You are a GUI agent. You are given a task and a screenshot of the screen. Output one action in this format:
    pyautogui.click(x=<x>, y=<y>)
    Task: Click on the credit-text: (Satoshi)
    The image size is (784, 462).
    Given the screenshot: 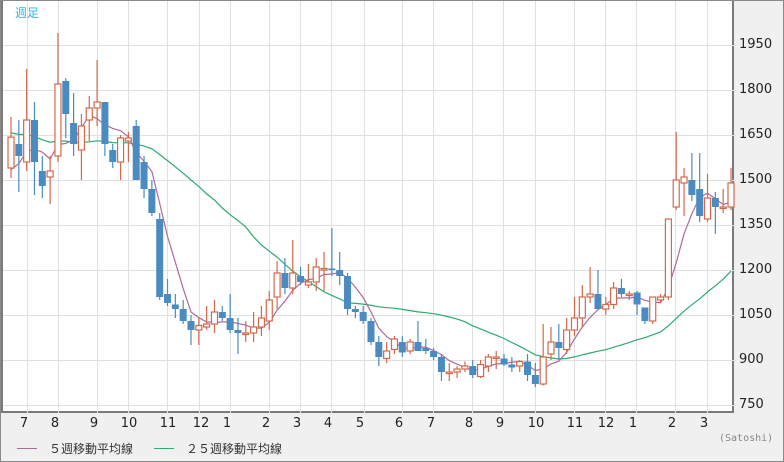 What is the action you would take?
    pyautogui.click(x=746, y=438)
    